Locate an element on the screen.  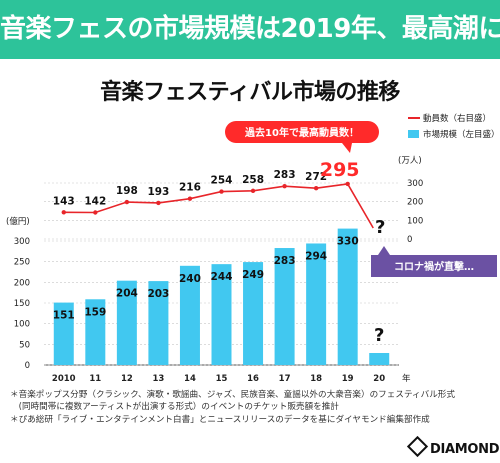
bar-value-label-unknown: ? is located at coordinates (379, 335).